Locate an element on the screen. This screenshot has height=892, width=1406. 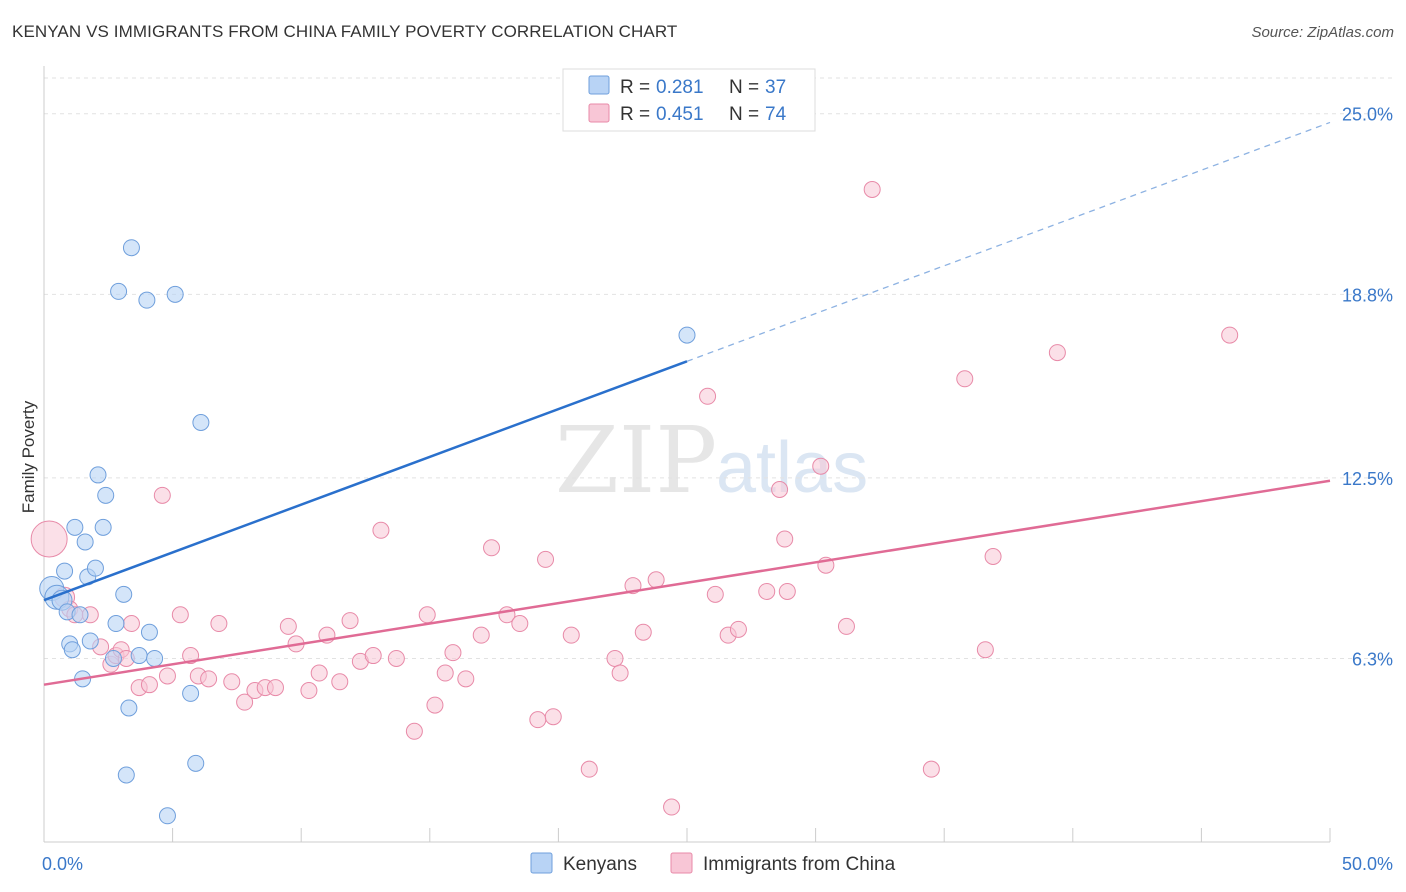
legend-kenyans-r-label: R = is located at coordinates (635, 87).